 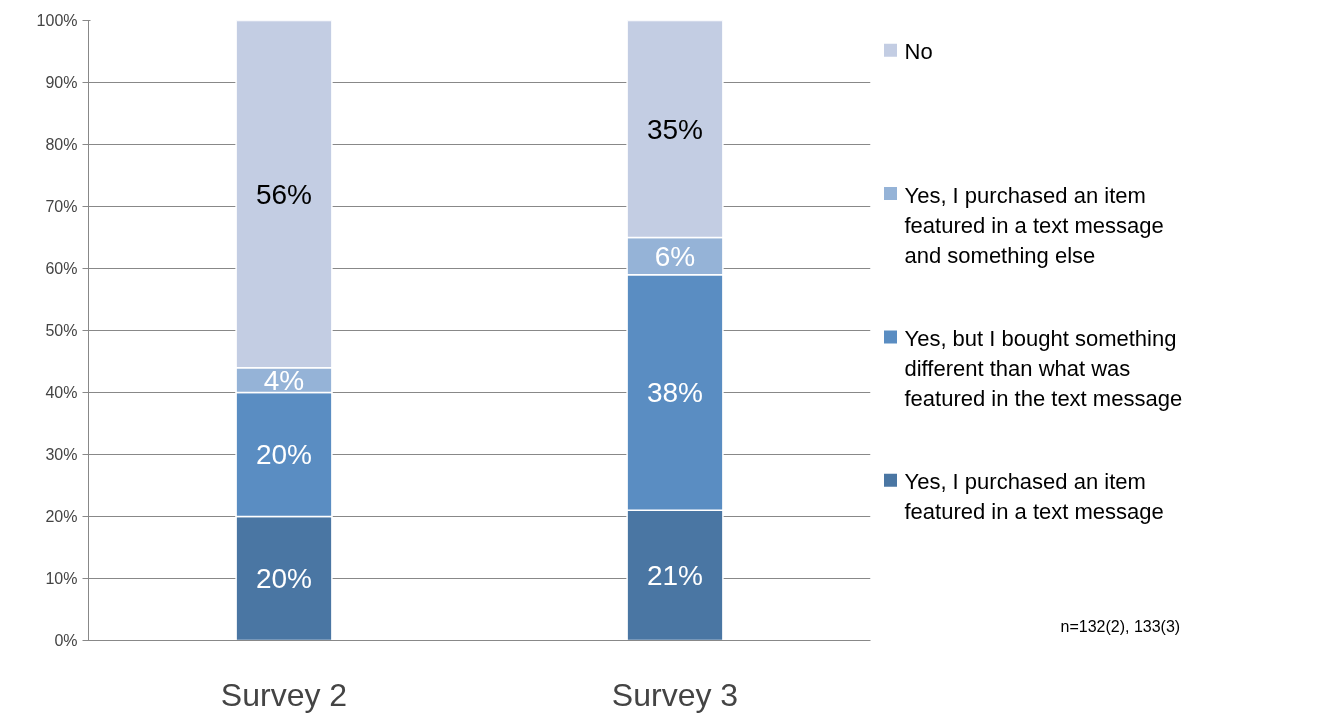 I want to click on data-label: 6%, so click(x=675, y=256).